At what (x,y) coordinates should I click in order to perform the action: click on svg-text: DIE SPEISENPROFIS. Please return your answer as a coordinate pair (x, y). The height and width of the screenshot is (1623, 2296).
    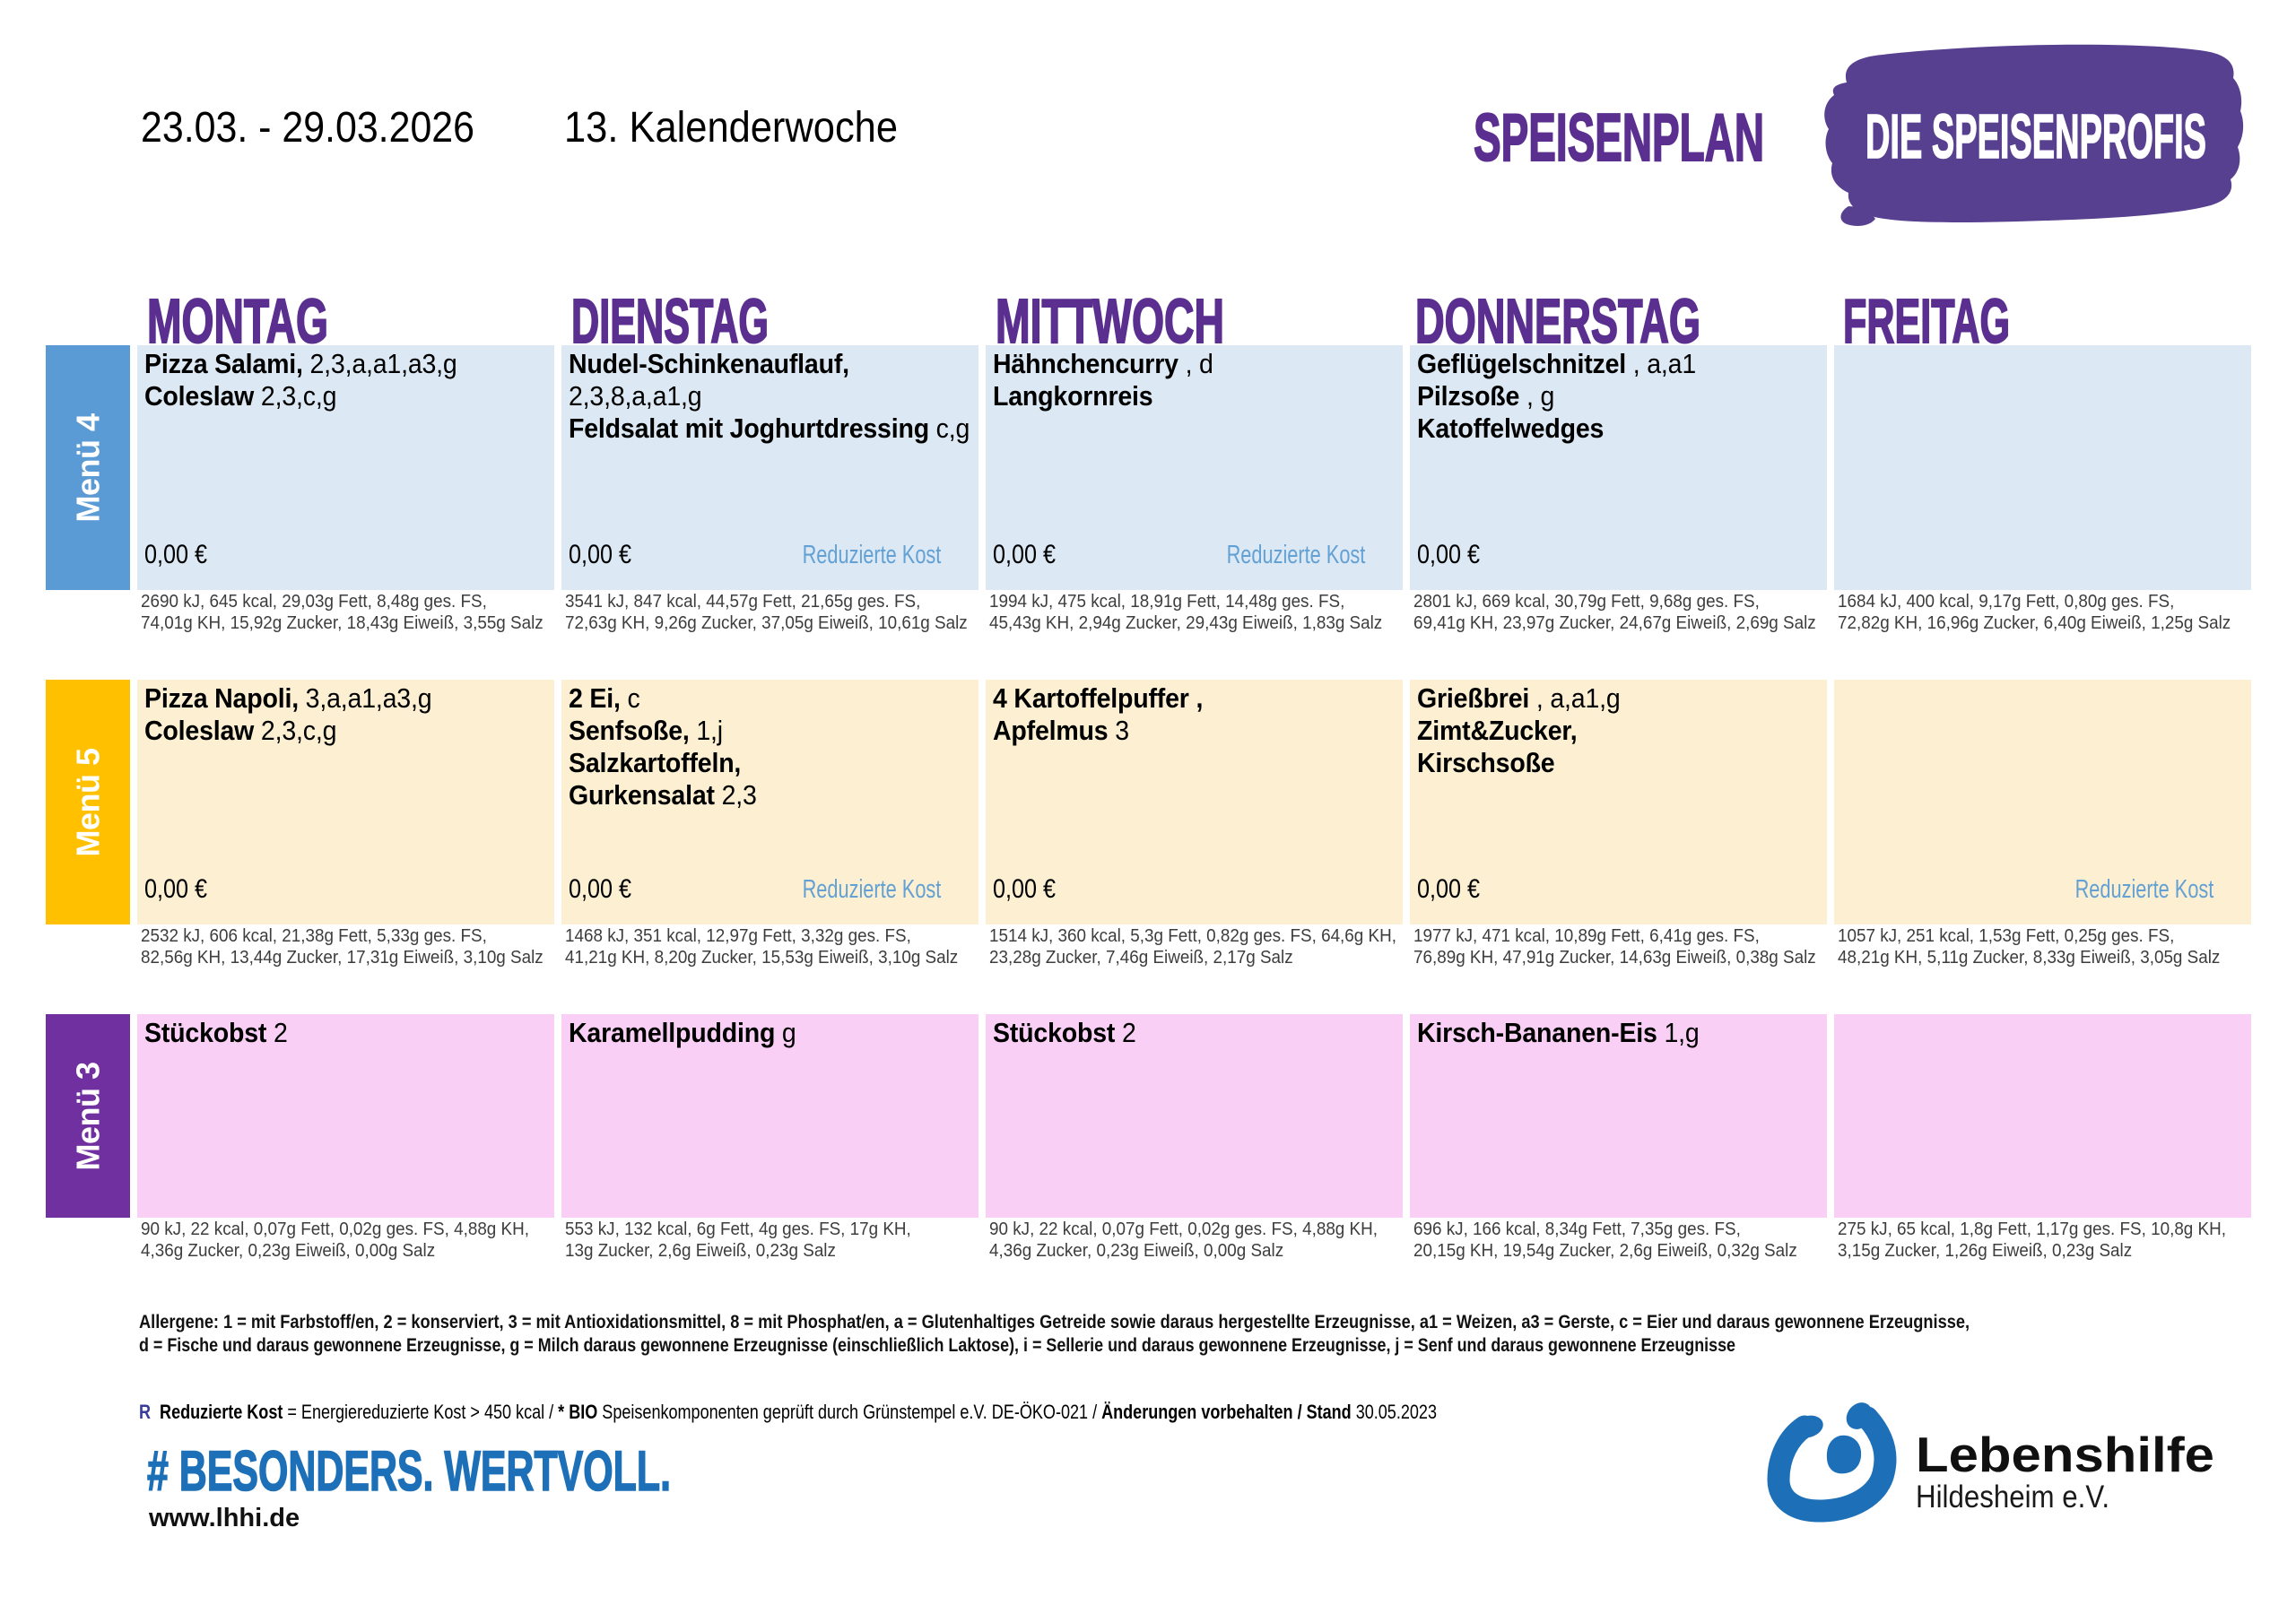
    Looking at the image, I should click on (2036, 136).